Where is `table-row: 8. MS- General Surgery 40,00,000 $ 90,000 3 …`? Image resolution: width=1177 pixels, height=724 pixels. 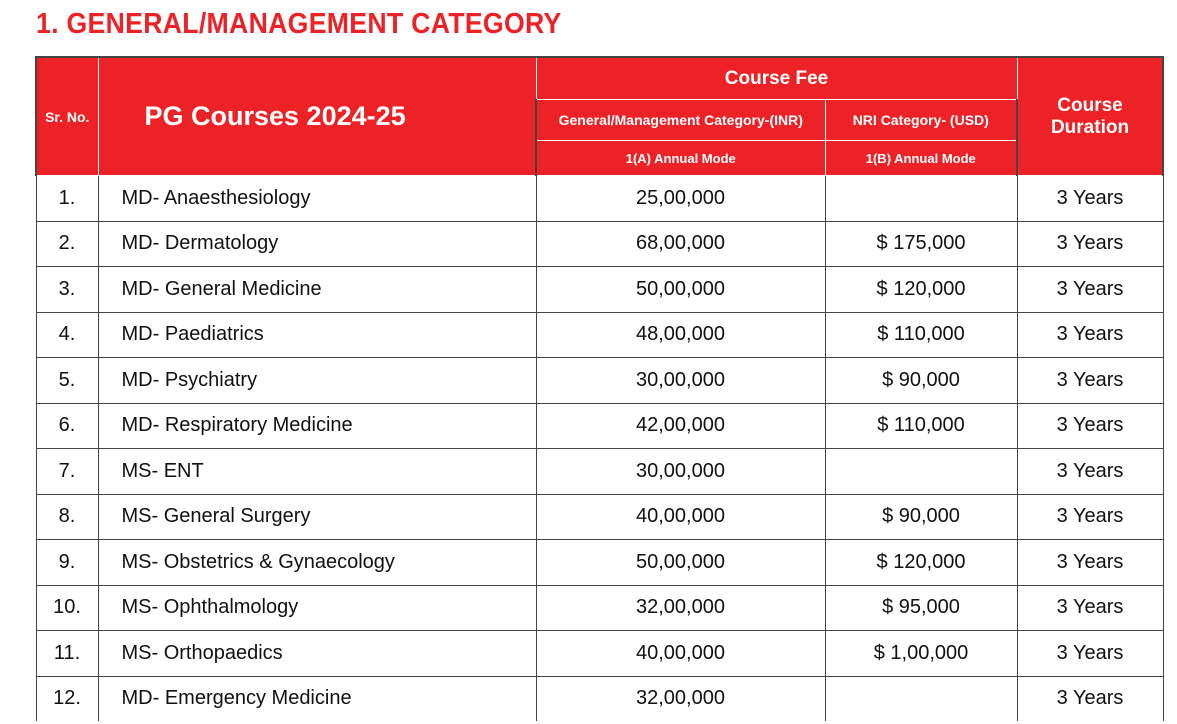
table-row: 8. MS- General Surgery 40,00,000 $ 90,000 3 … is located at coordinates (599, 516).